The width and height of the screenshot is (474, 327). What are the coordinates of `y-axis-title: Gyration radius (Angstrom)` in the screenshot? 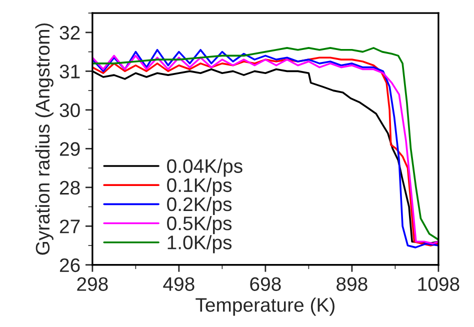 It's located at (44, 139).